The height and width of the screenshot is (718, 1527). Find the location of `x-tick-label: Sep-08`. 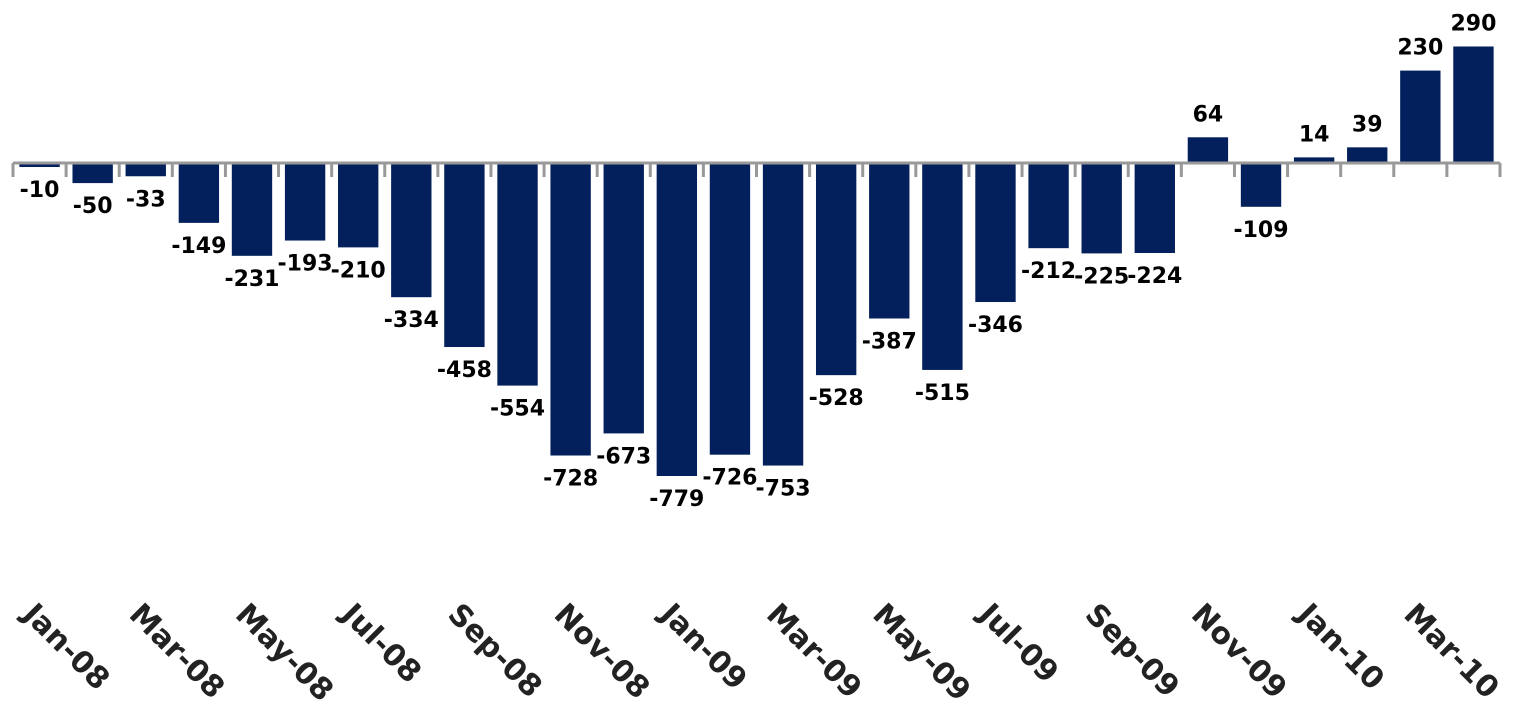

x-tick-label: Sep-08 is located at coordinates (495, 651).